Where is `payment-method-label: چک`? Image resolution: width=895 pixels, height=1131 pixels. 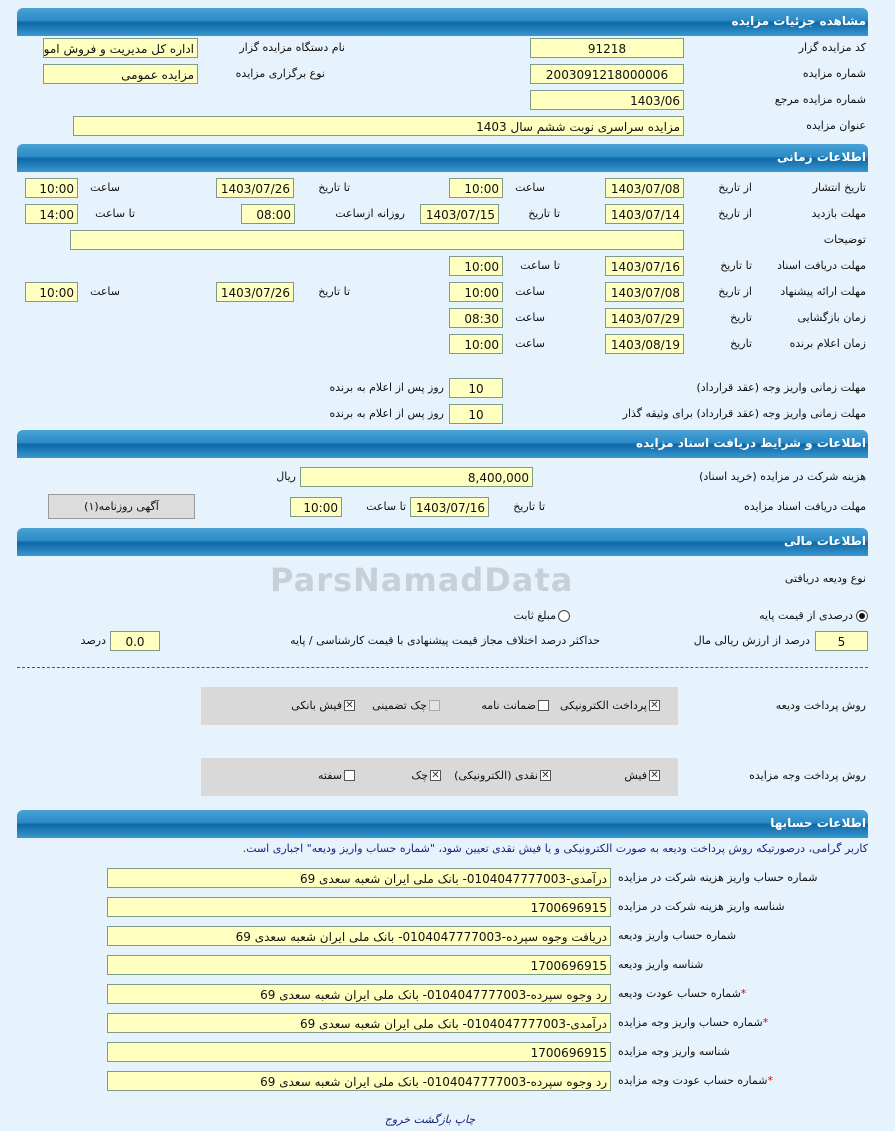 payment-method-label: چک is located at coordinates (419, 775).